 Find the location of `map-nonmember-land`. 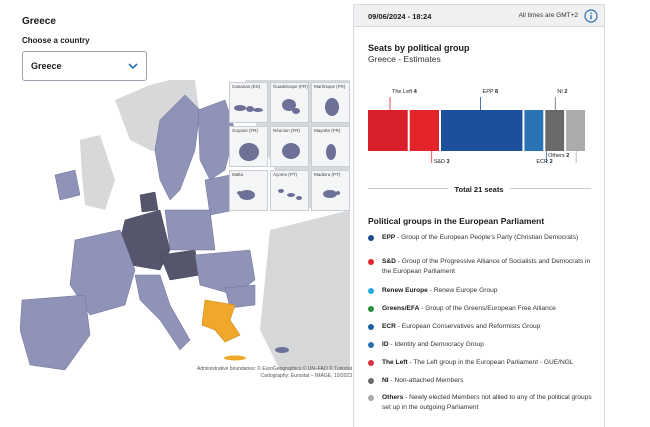

map-nonmember-land is located at coordinates (305, 290).